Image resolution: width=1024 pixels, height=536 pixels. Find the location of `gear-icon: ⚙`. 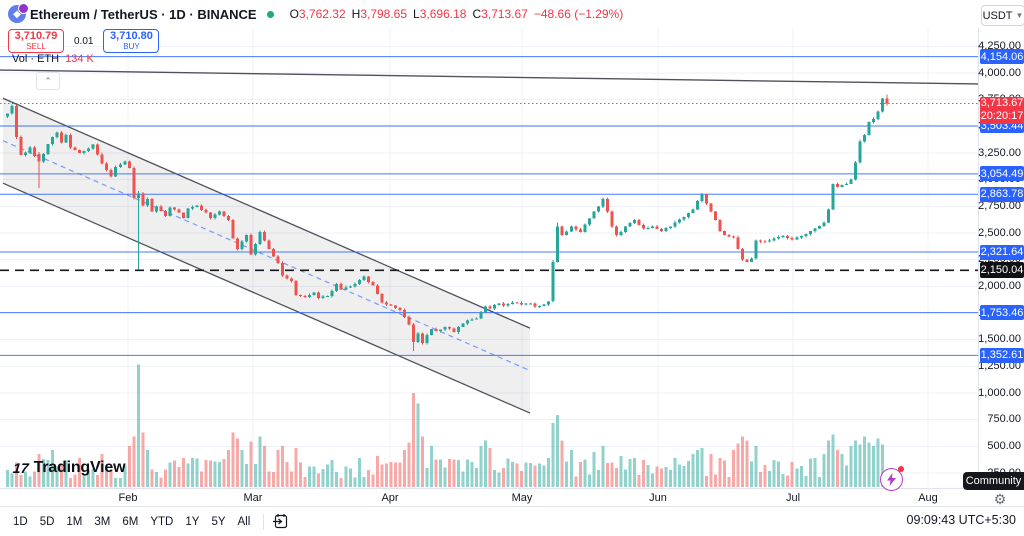

gear-icon: ⚙ is located at coordinates (1000, 498).